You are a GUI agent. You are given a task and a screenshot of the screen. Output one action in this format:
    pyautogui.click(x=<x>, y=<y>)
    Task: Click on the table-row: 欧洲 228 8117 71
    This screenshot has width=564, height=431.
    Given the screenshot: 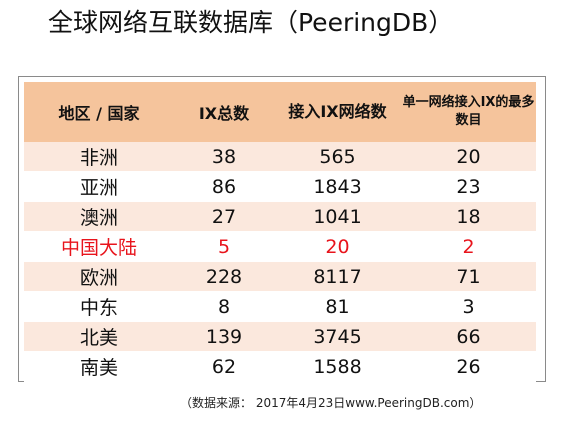 What is the action you would take?
    pyautogui.click(x=280, y=276)
    